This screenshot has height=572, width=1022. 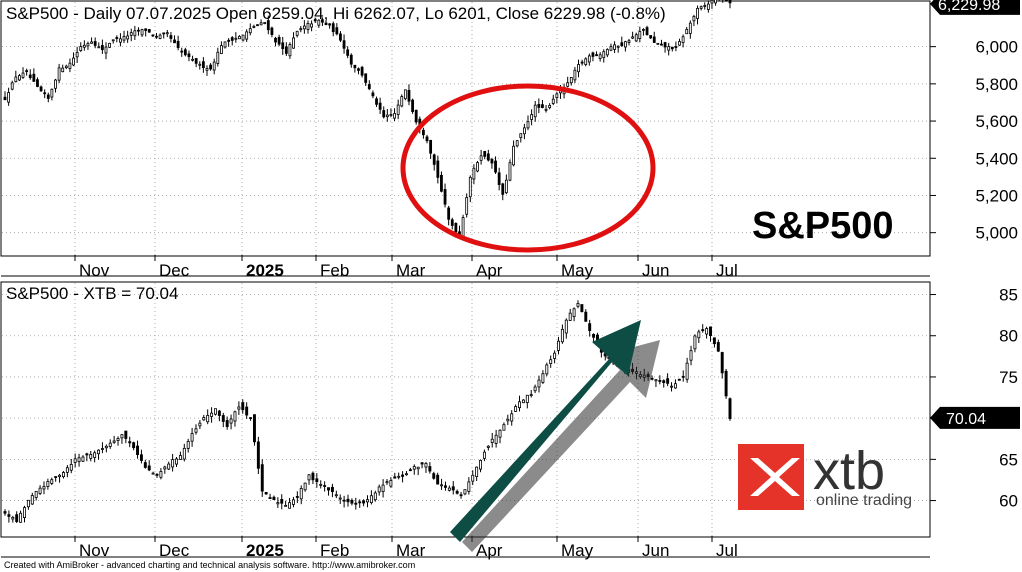 What do you see at coordinates (727, 270) in the screenshot?
I see `x-tick-label: Jul` at bounding box center [727, 270].